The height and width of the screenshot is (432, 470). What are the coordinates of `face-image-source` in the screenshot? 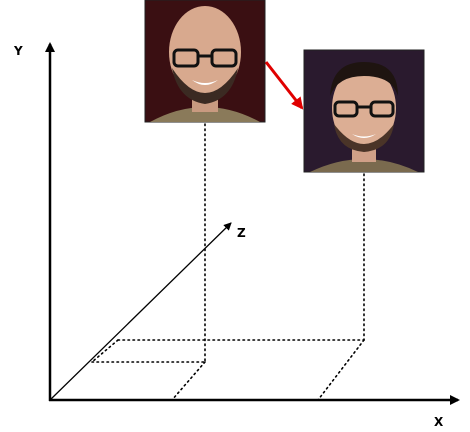 It's located at (205, 61).